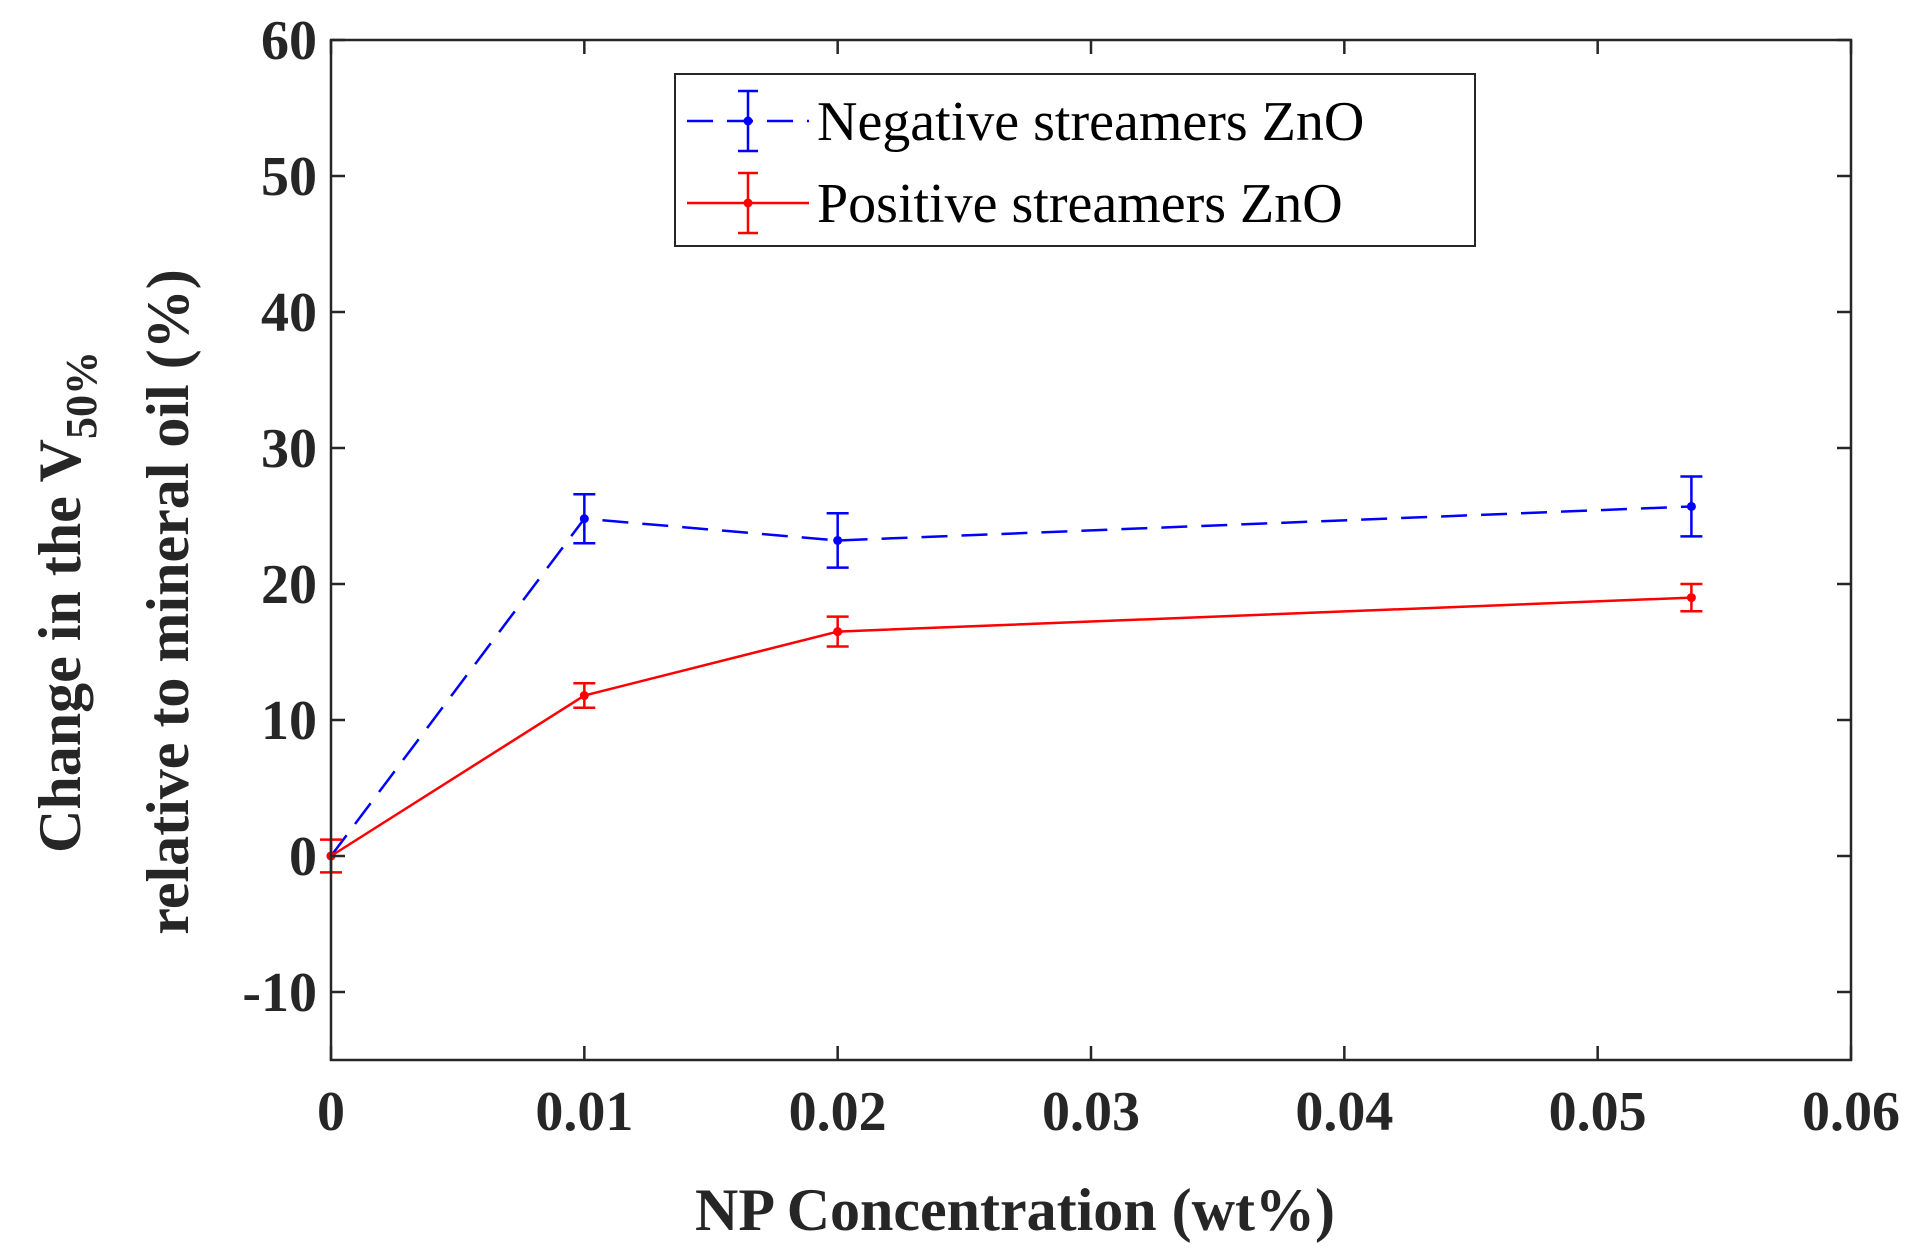  Describe the element at coordinates (838, 1112) in the screenshot. I see `x-tick-label: 0.02` at that location.